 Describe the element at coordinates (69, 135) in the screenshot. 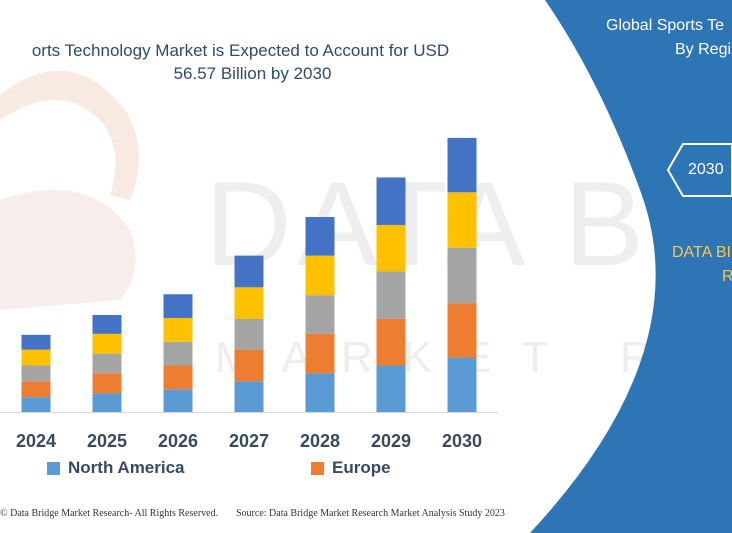

I see `watermark-logo` at that location.